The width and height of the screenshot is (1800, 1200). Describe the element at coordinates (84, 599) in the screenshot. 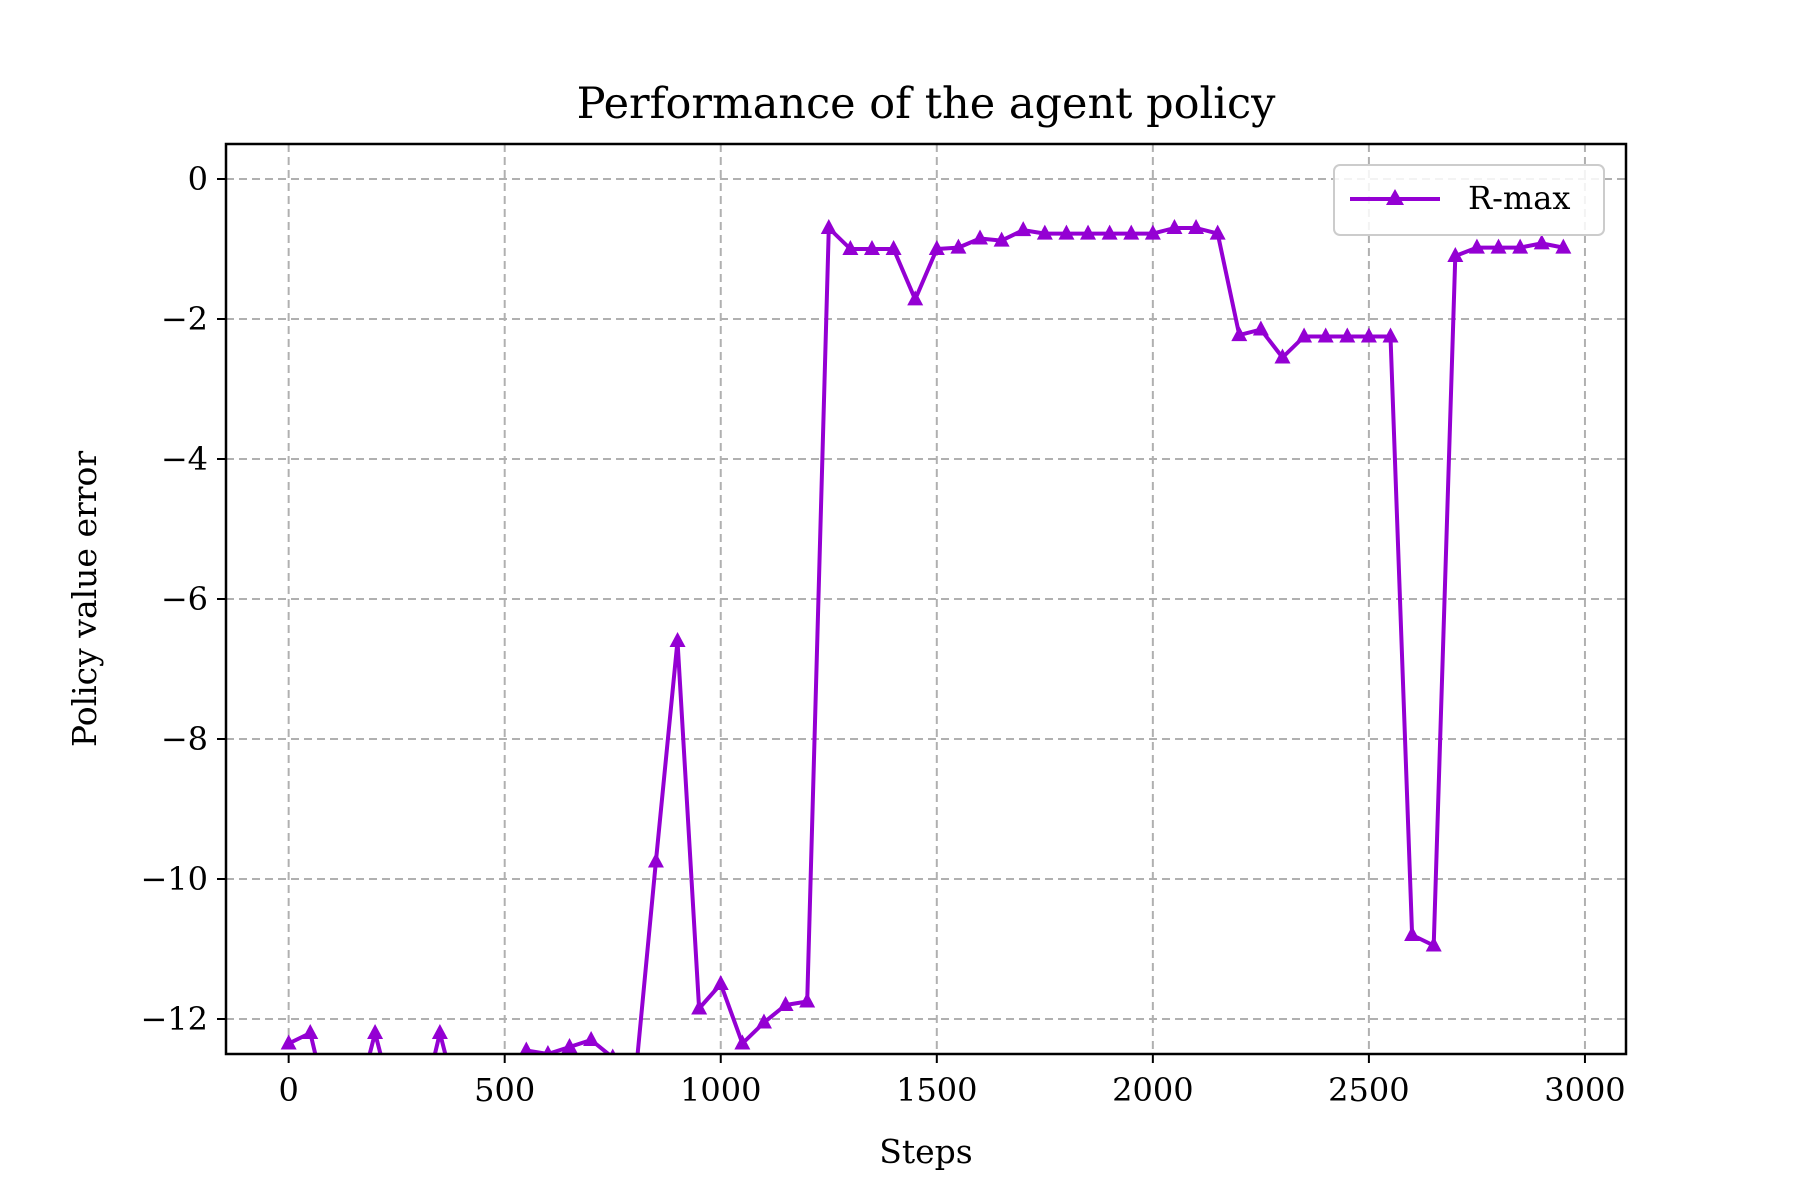

I see `y-axis-label: Policy value error` at that location.